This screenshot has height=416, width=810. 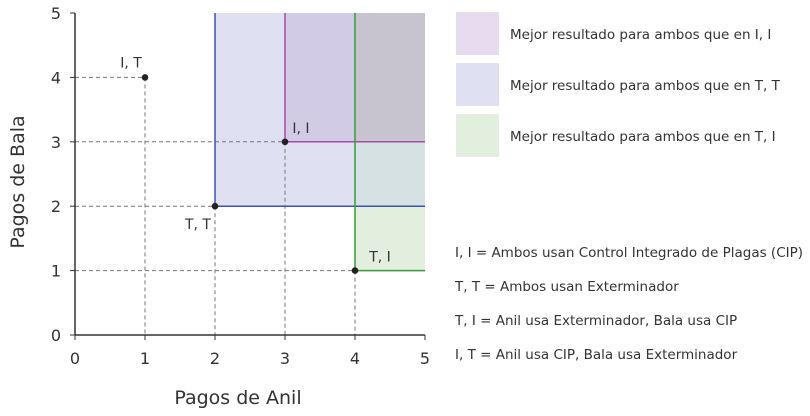 I want to click on overlap-all, so click(x=390, y=77).